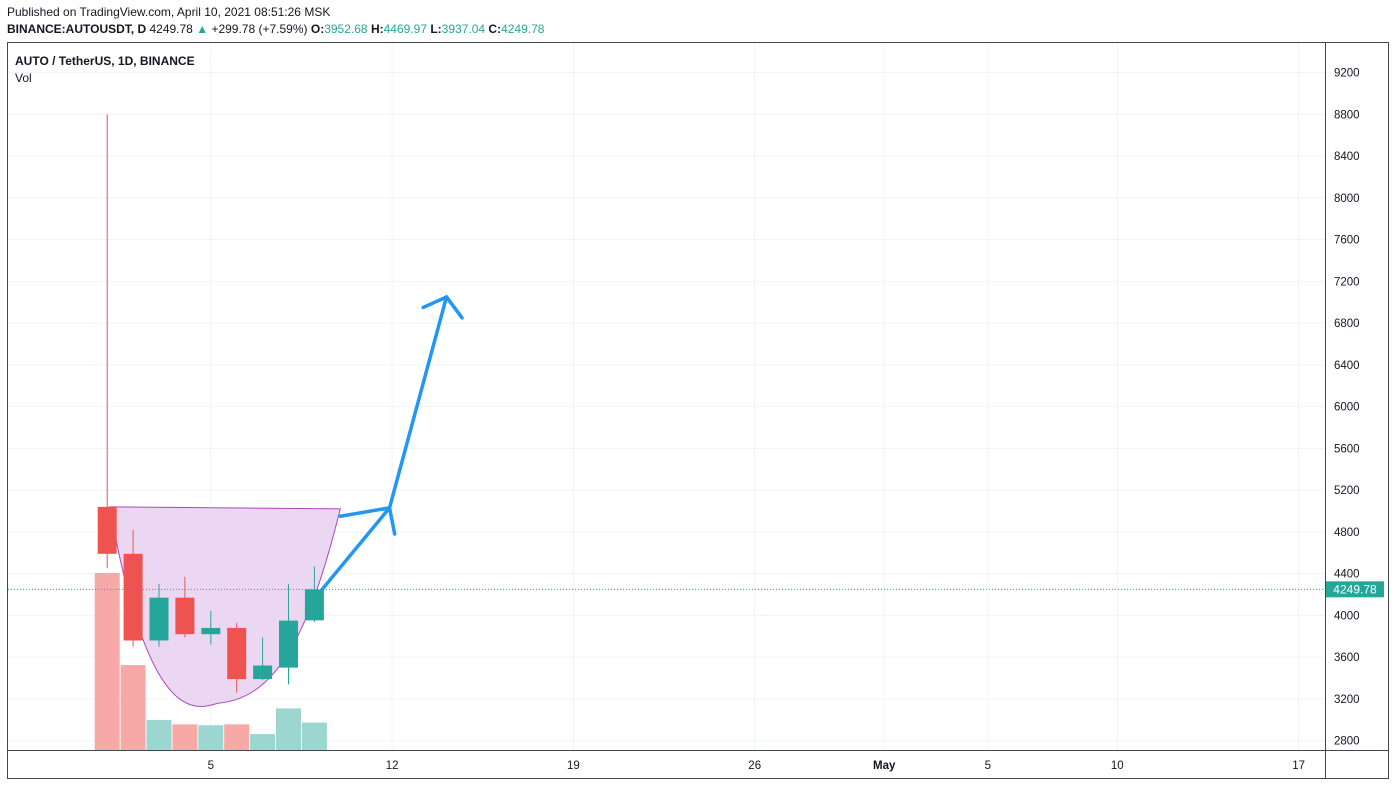  What do you see at coordinates (377, 29) in the screenshot?
I see `high-label: H:` at bounding box center [377, 29].